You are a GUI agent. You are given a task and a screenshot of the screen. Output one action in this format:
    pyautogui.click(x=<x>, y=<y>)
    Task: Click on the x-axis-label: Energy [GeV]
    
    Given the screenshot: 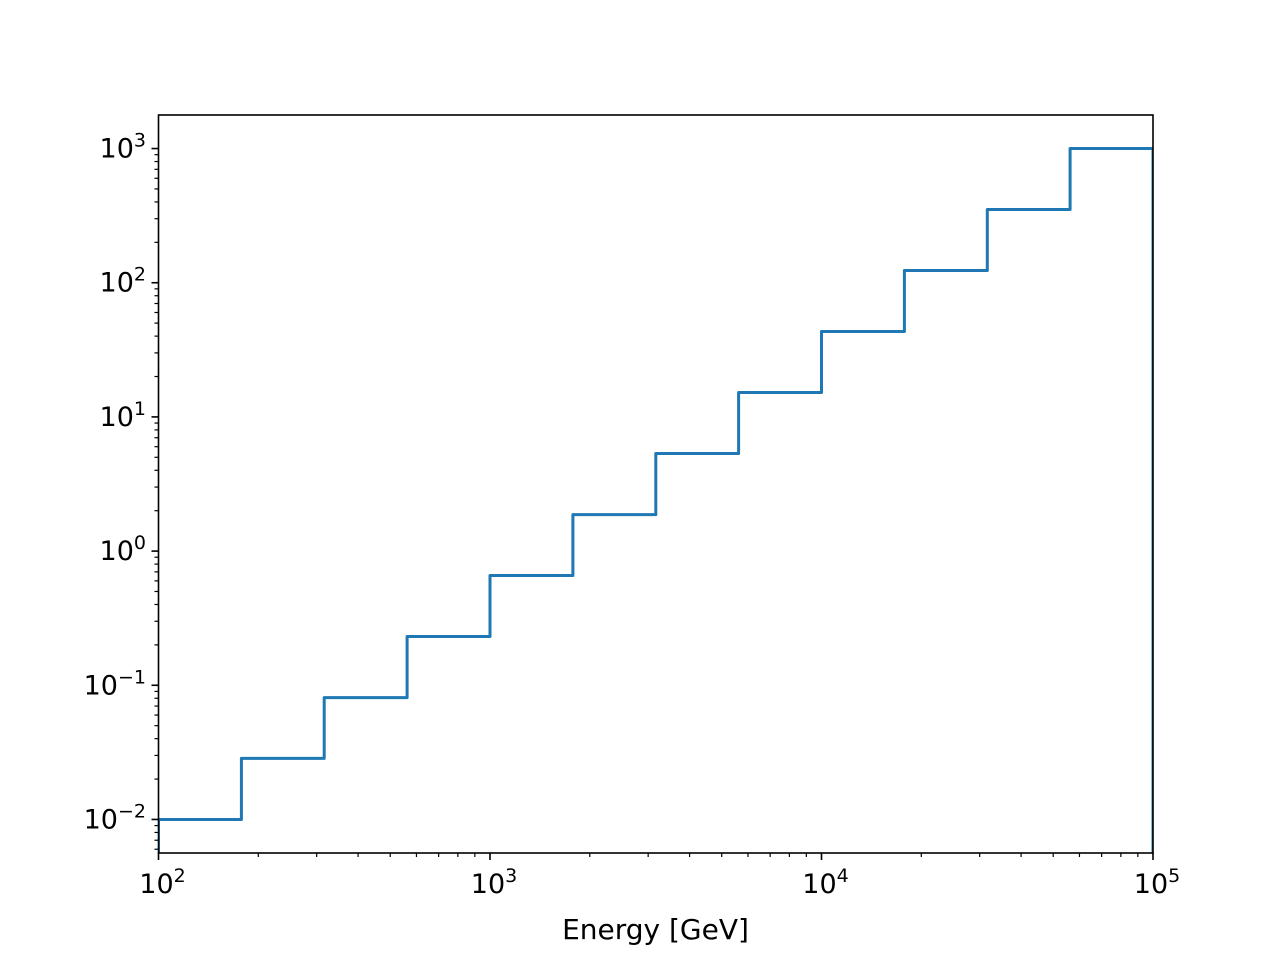 What is the action you would take?
    pyautogui.click(x=655, y=929)
    